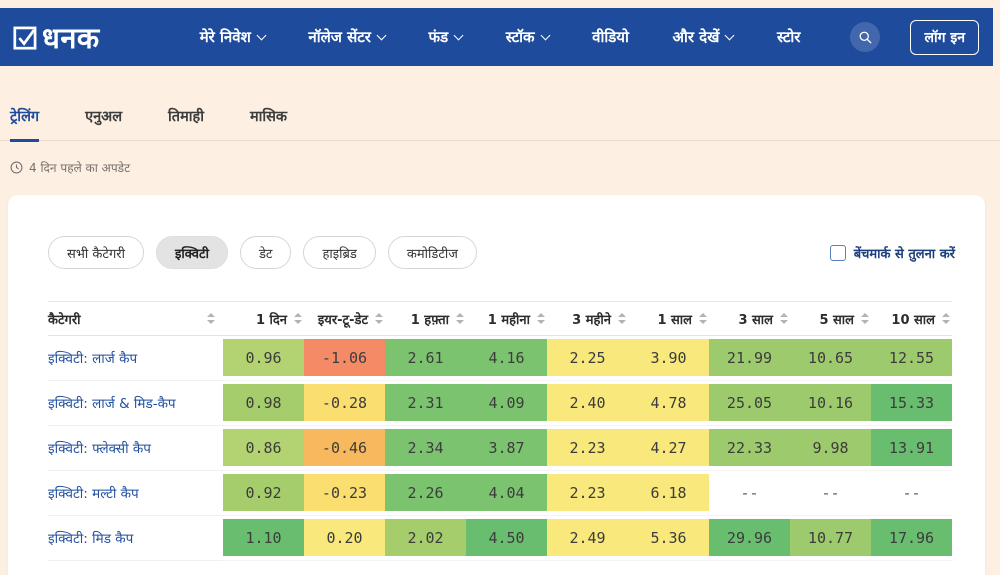  I want to click on return-cell: 2.26, so click(425, 493).